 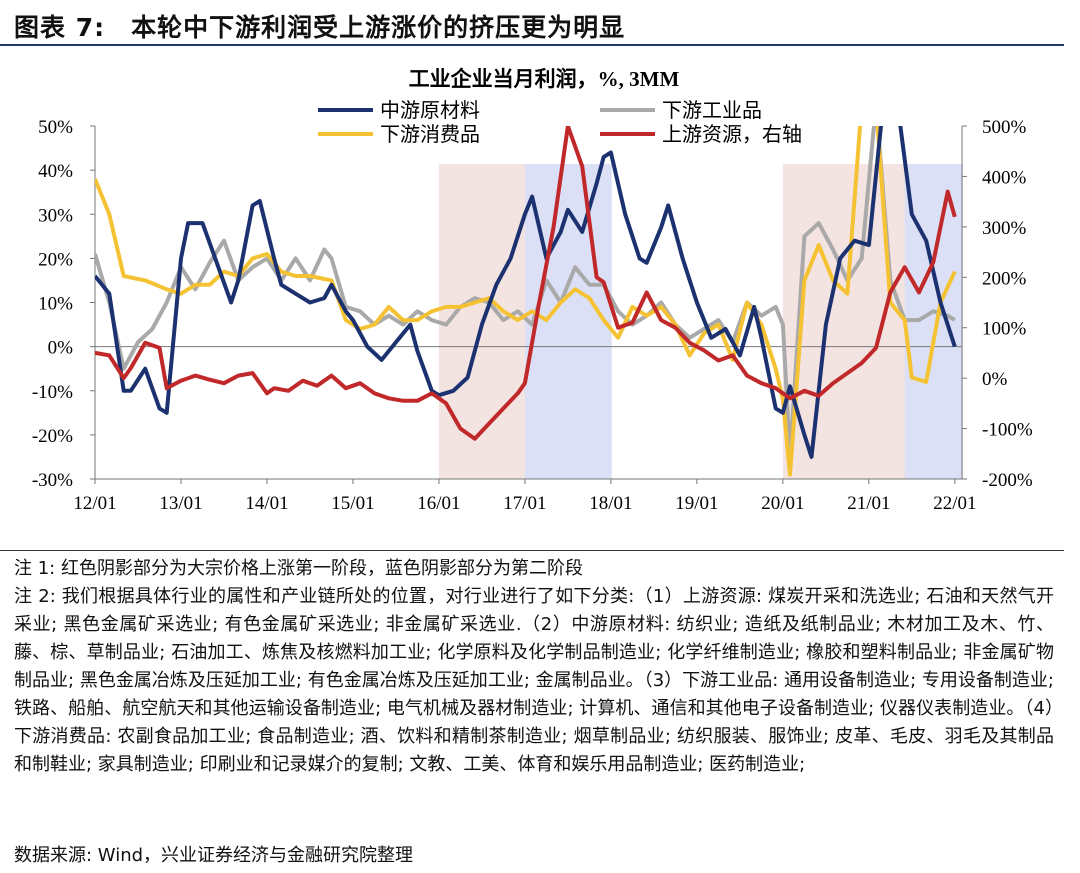 I want to click on x-tick-label: 16/01, so click(x=438, y=503).